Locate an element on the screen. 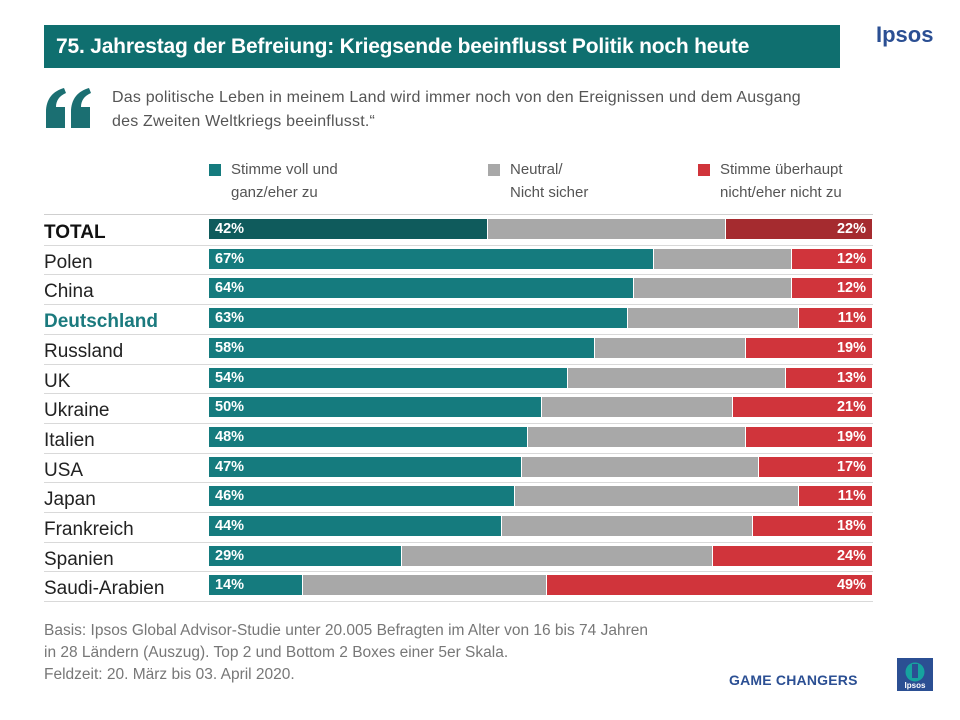  value-label-disagree-polen: 12% is located at coordinates (851, 258).